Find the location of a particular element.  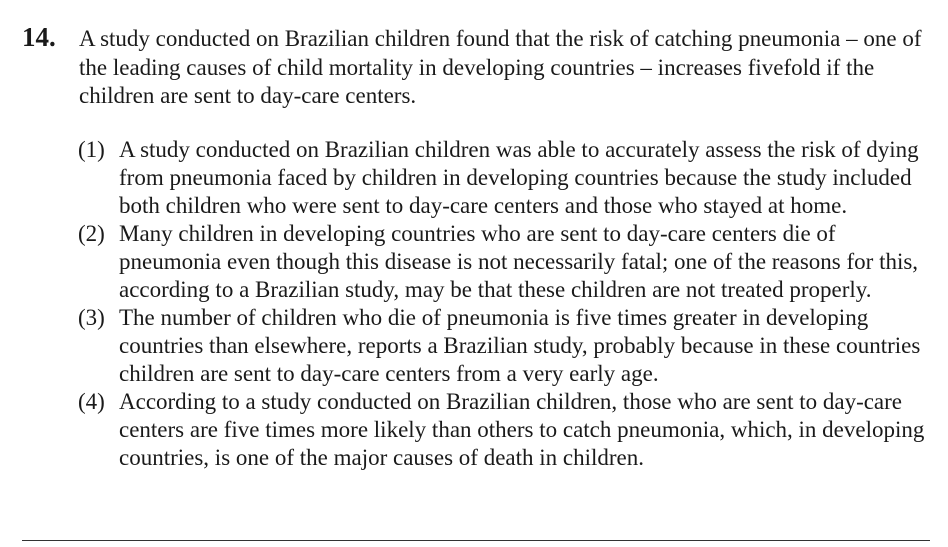

option-label: (3) is located at coordinates (91, 317).